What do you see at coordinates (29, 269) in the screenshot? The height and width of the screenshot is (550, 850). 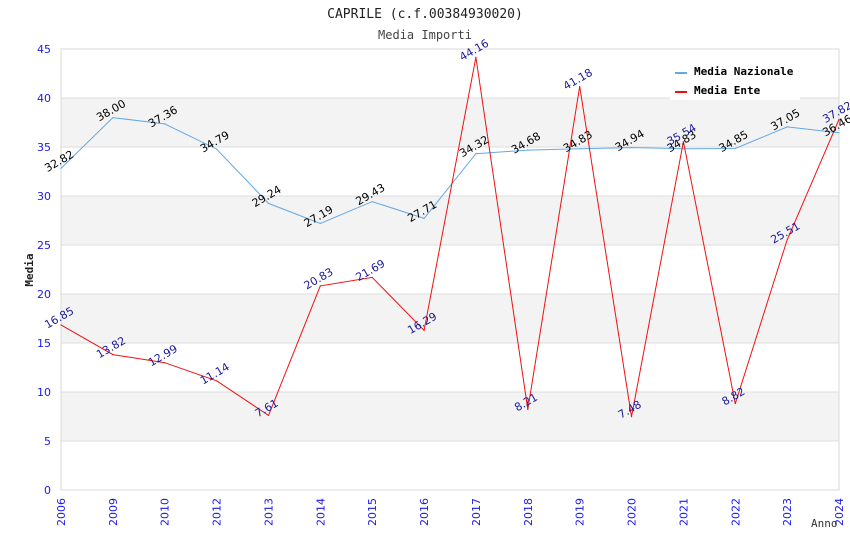 I see `y-axis-label: Media` at bounding box center [29, 269].